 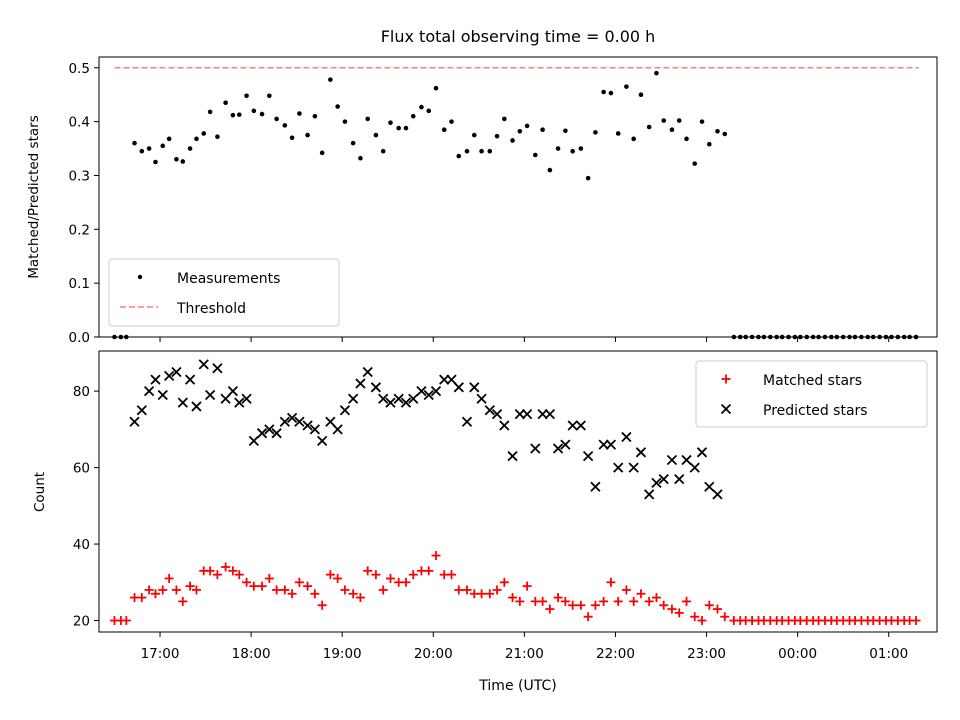 What do you see at coordinates (518, 36) in the screenshot?
I see `chart-title: Flux total observing time = 0.00 h` at bounding box center [518, 36].